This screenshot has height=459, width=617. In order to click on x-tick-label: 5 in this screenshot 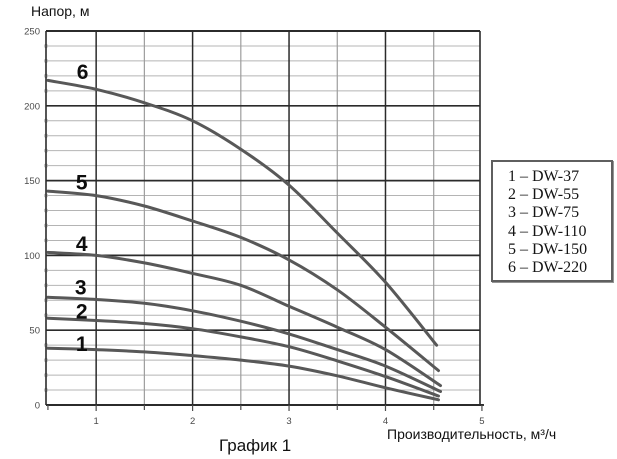, I will do `click(481, 421)`.